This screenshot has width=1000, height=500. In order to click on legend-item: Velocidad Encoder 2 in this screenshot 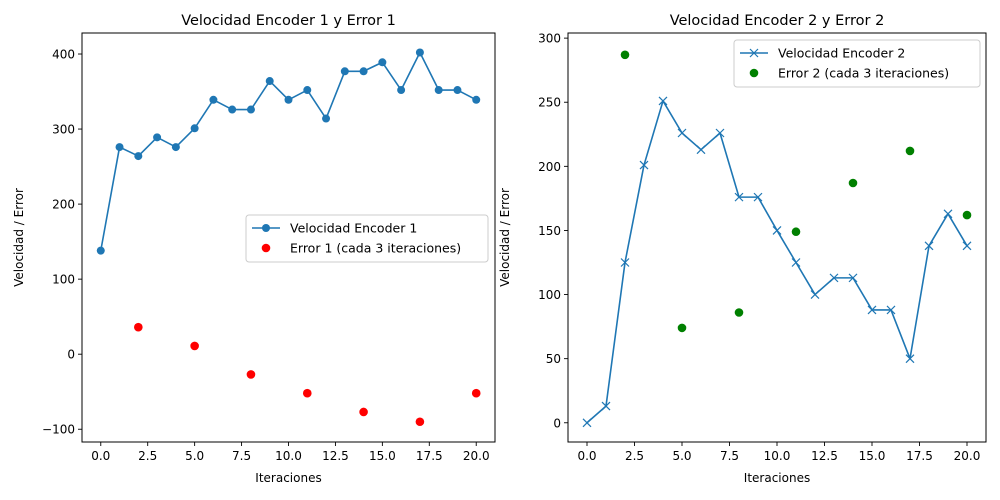, I will do `click(822, 53)`.